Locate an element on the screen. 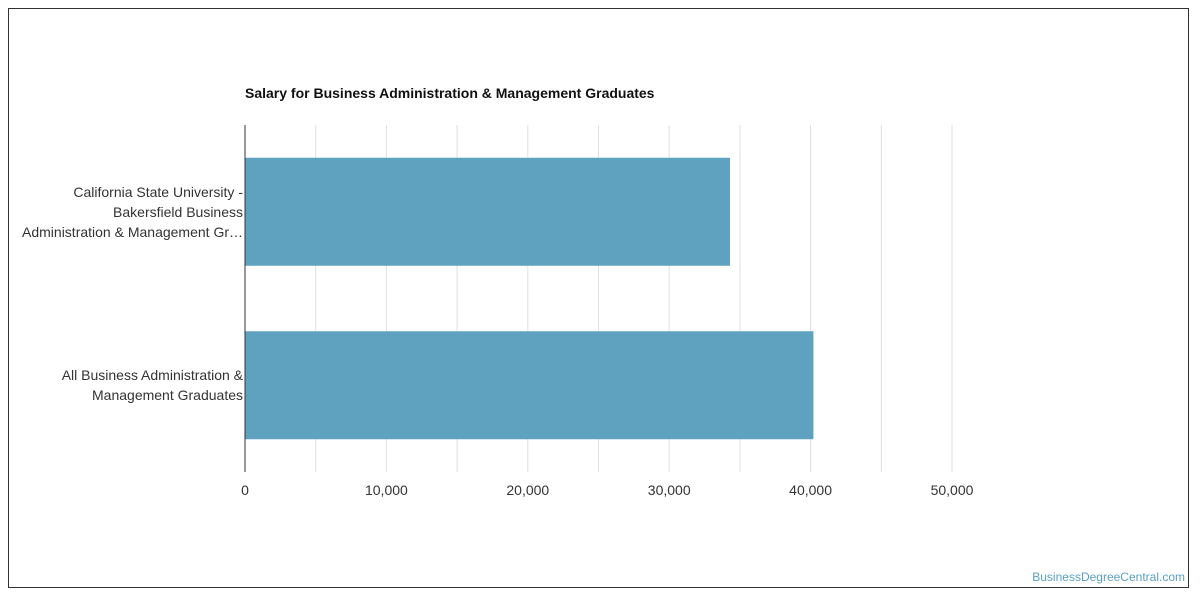  x-tick-label: 20,000 is located at coordinates (527, 490).